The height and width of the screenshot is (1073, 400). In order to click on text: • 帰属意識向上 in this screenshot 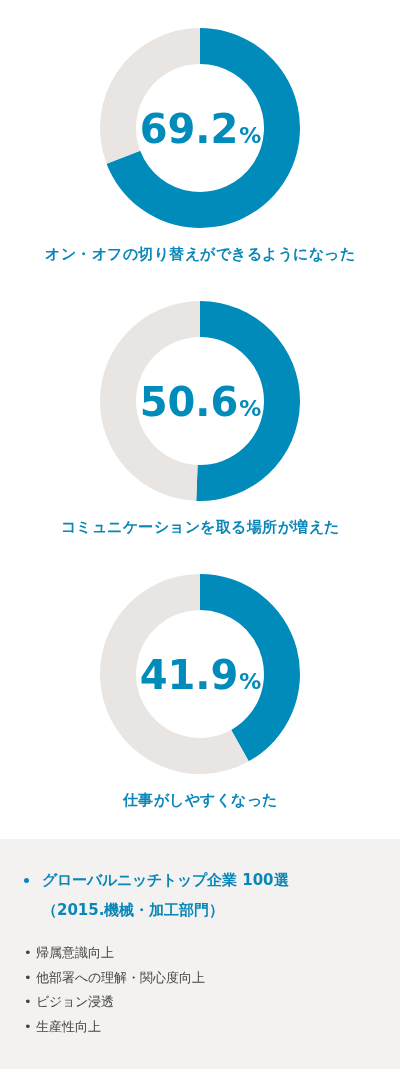, I will do `click(69, 953)`.